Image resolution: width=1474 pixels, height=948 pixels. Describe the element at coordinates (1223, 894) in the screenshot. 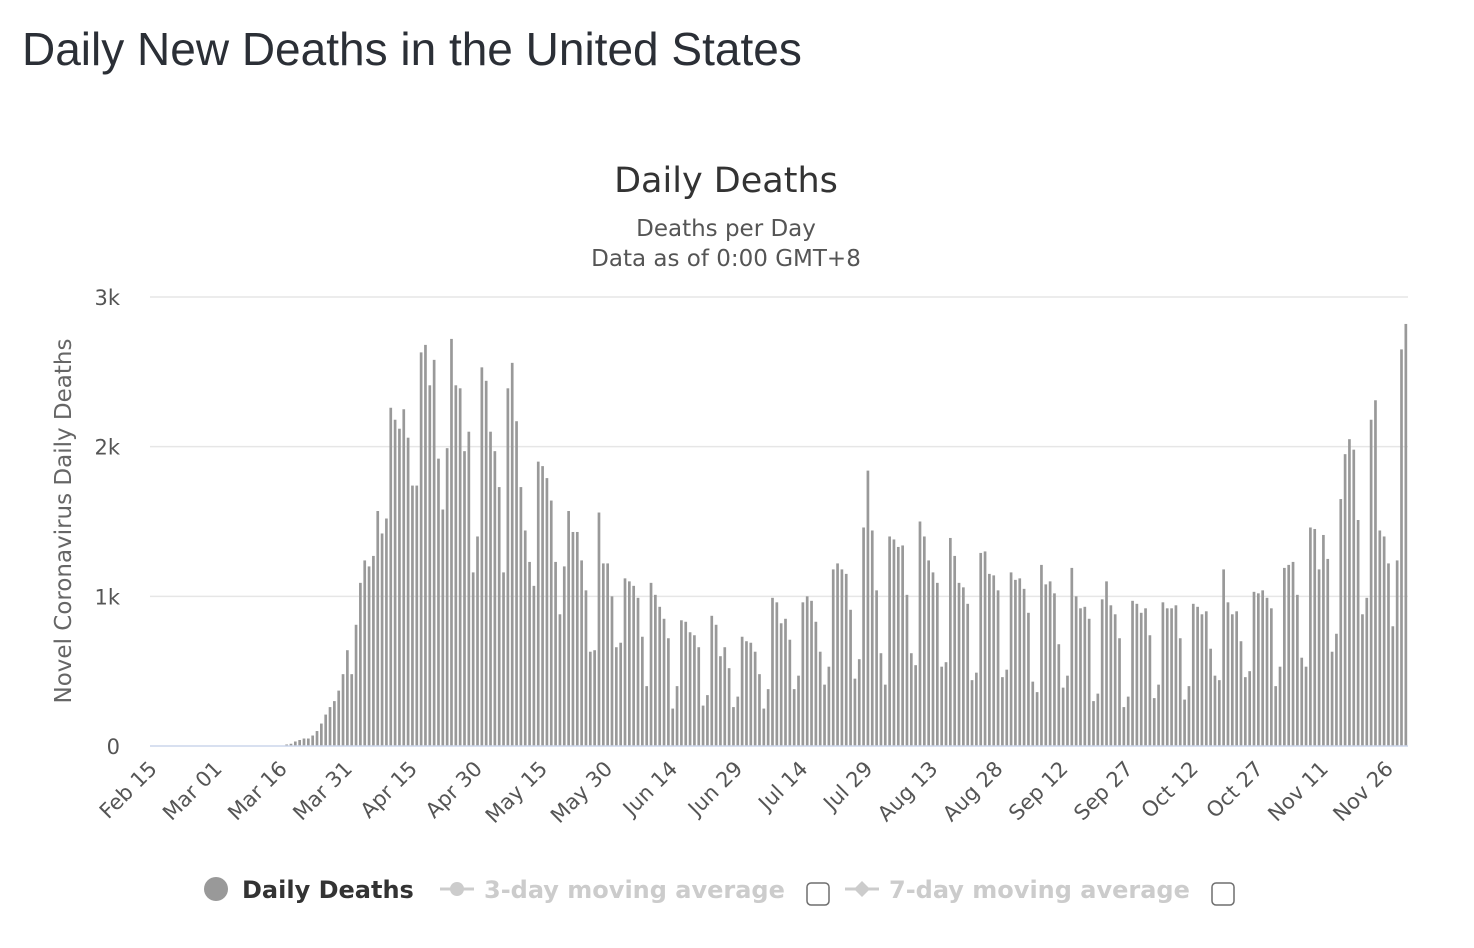

I see `checkbox-7-day-moving-average` at that location.